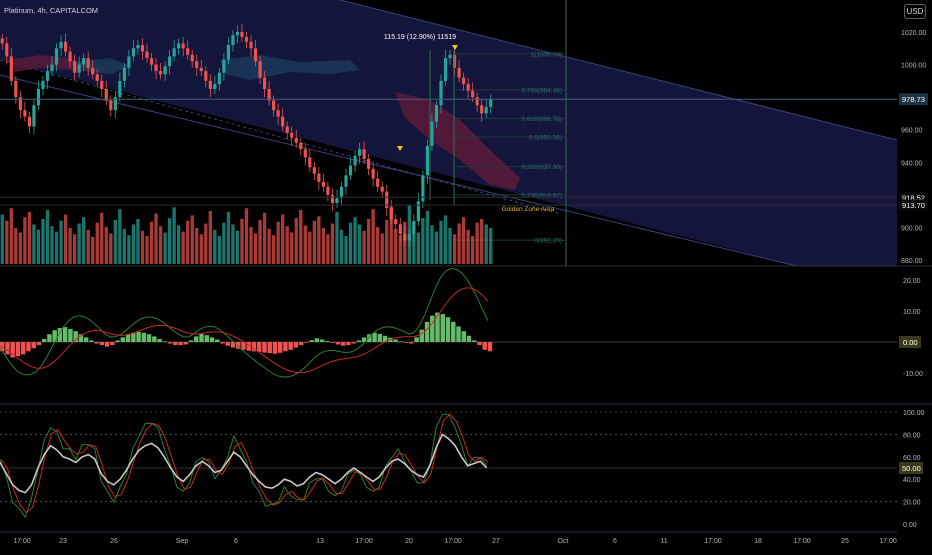  Describe the element at coordinates (915, 11) in the screenshot. I see `currency-button: USD` at that location.